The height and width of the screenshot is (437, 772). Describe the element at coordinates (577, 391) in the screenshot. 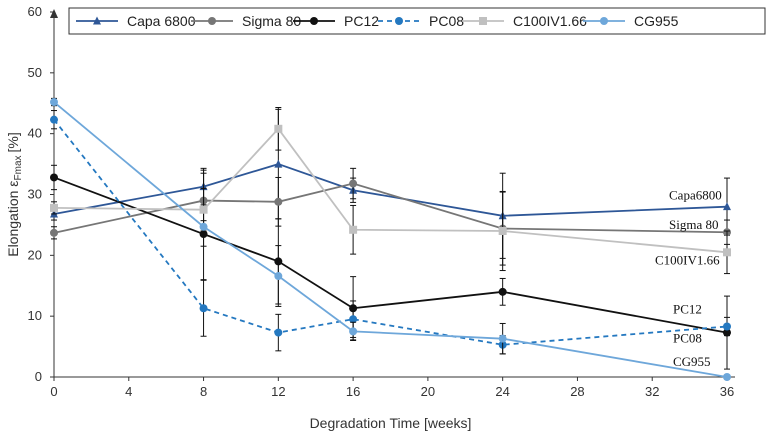

I see `x-tick-label: 28` at that location.